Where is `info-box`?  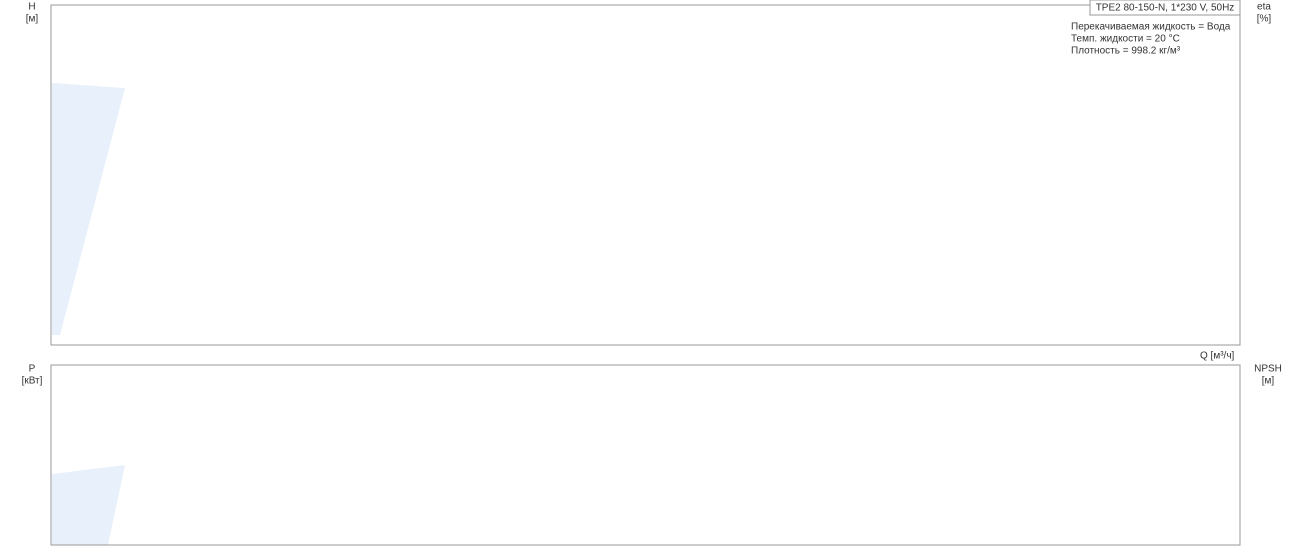
info-box is located at coordinates (1165, 8).